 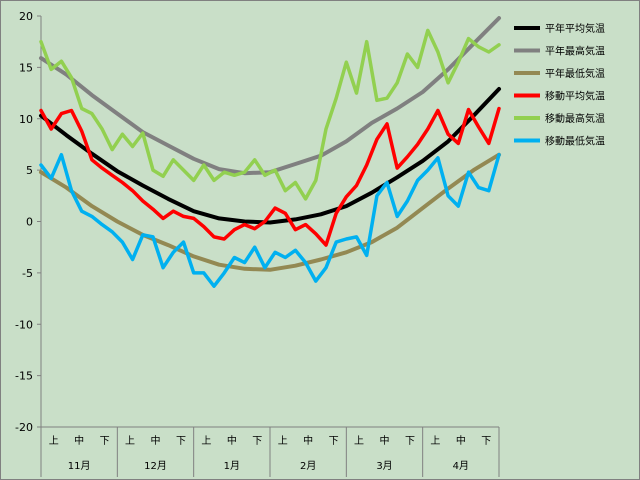 I want to click on legend-label-3: 移動平均気温, so click(x=575, y=96).